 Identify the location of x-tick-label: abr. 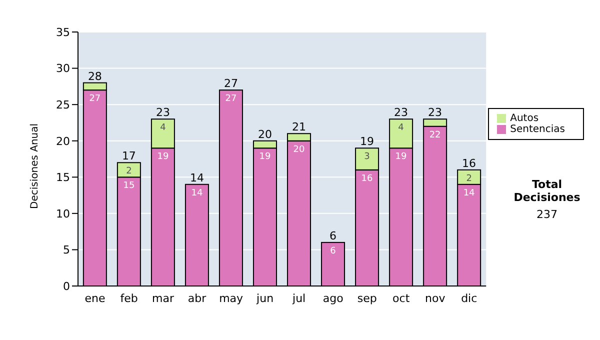
(197, 298).